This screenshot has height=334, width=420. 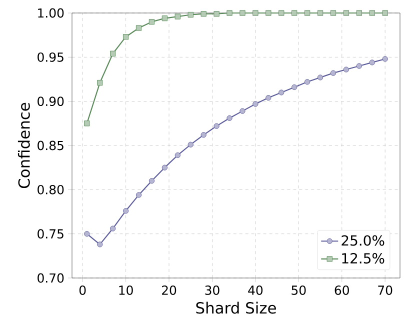 I want to click on y-tick-label: 0.80, so click(x=51, y=189).